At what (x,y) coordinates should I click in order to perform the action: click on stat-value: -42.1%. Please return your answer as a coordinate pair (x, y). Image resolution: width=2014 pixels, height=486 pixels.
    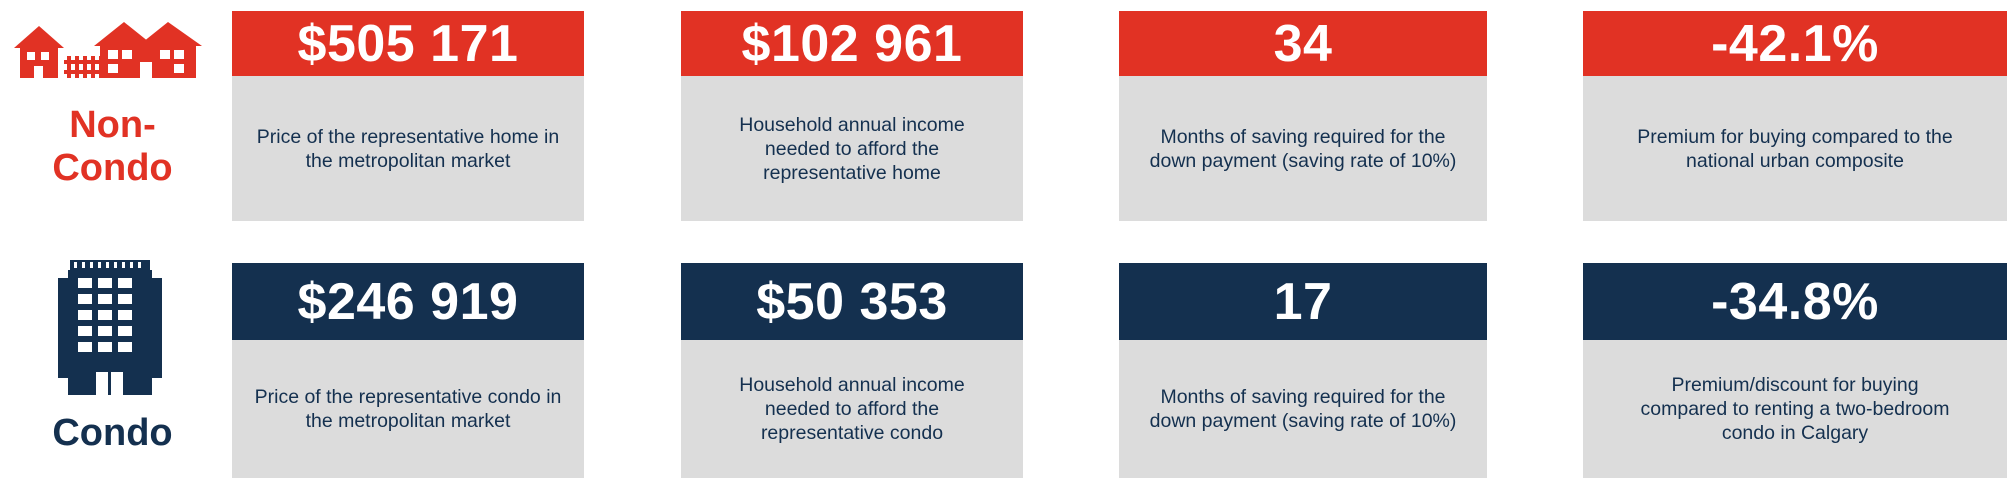
    Looking at the image, I should click on (1795, 43).